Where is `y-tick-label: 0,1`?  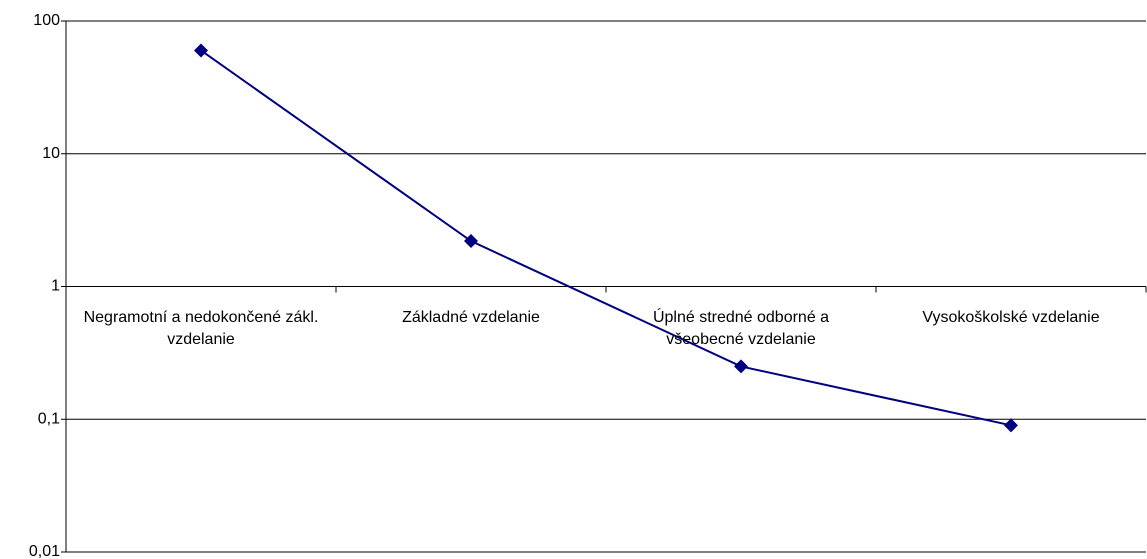
y-tick-label: 0,1 is located at coordinates (49, 418).